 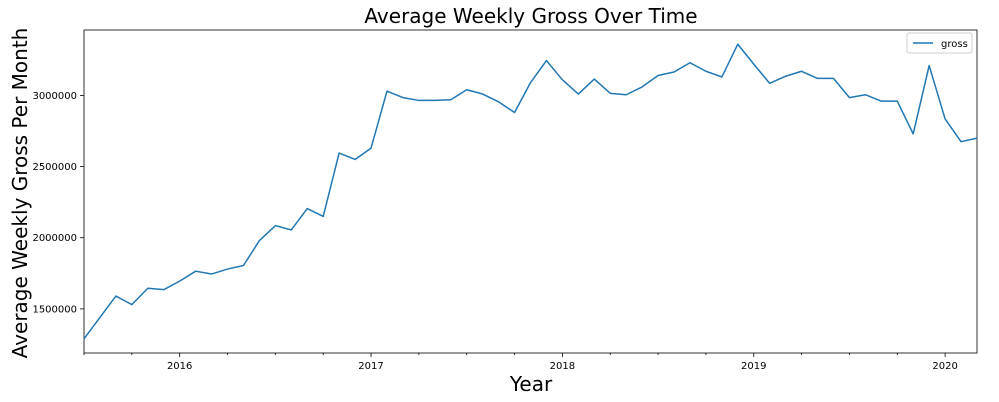 What do you see at coordinates (20, 193) in the screenshot?
I see `y-axis-label: Average Weekly Gross Per Month` at bounding box center [20, 193].